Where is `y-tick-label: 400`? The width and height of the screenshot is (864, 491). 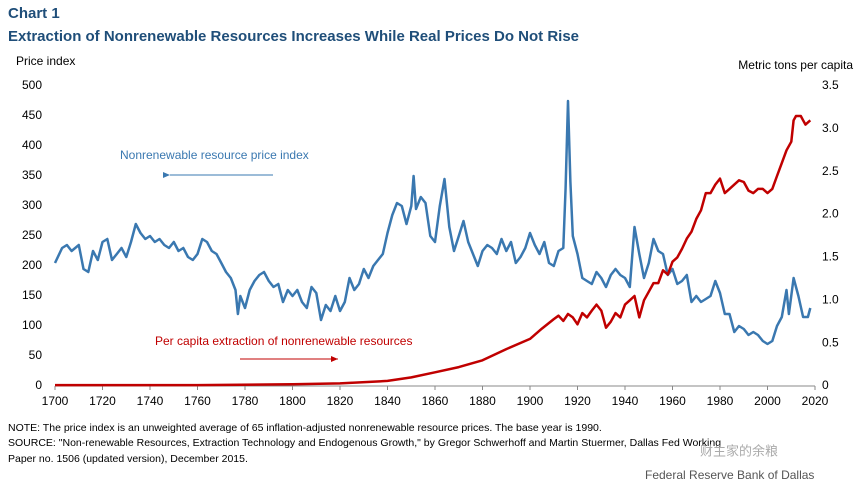
y-tick-label: 400 is located at coordinates (32, 145).